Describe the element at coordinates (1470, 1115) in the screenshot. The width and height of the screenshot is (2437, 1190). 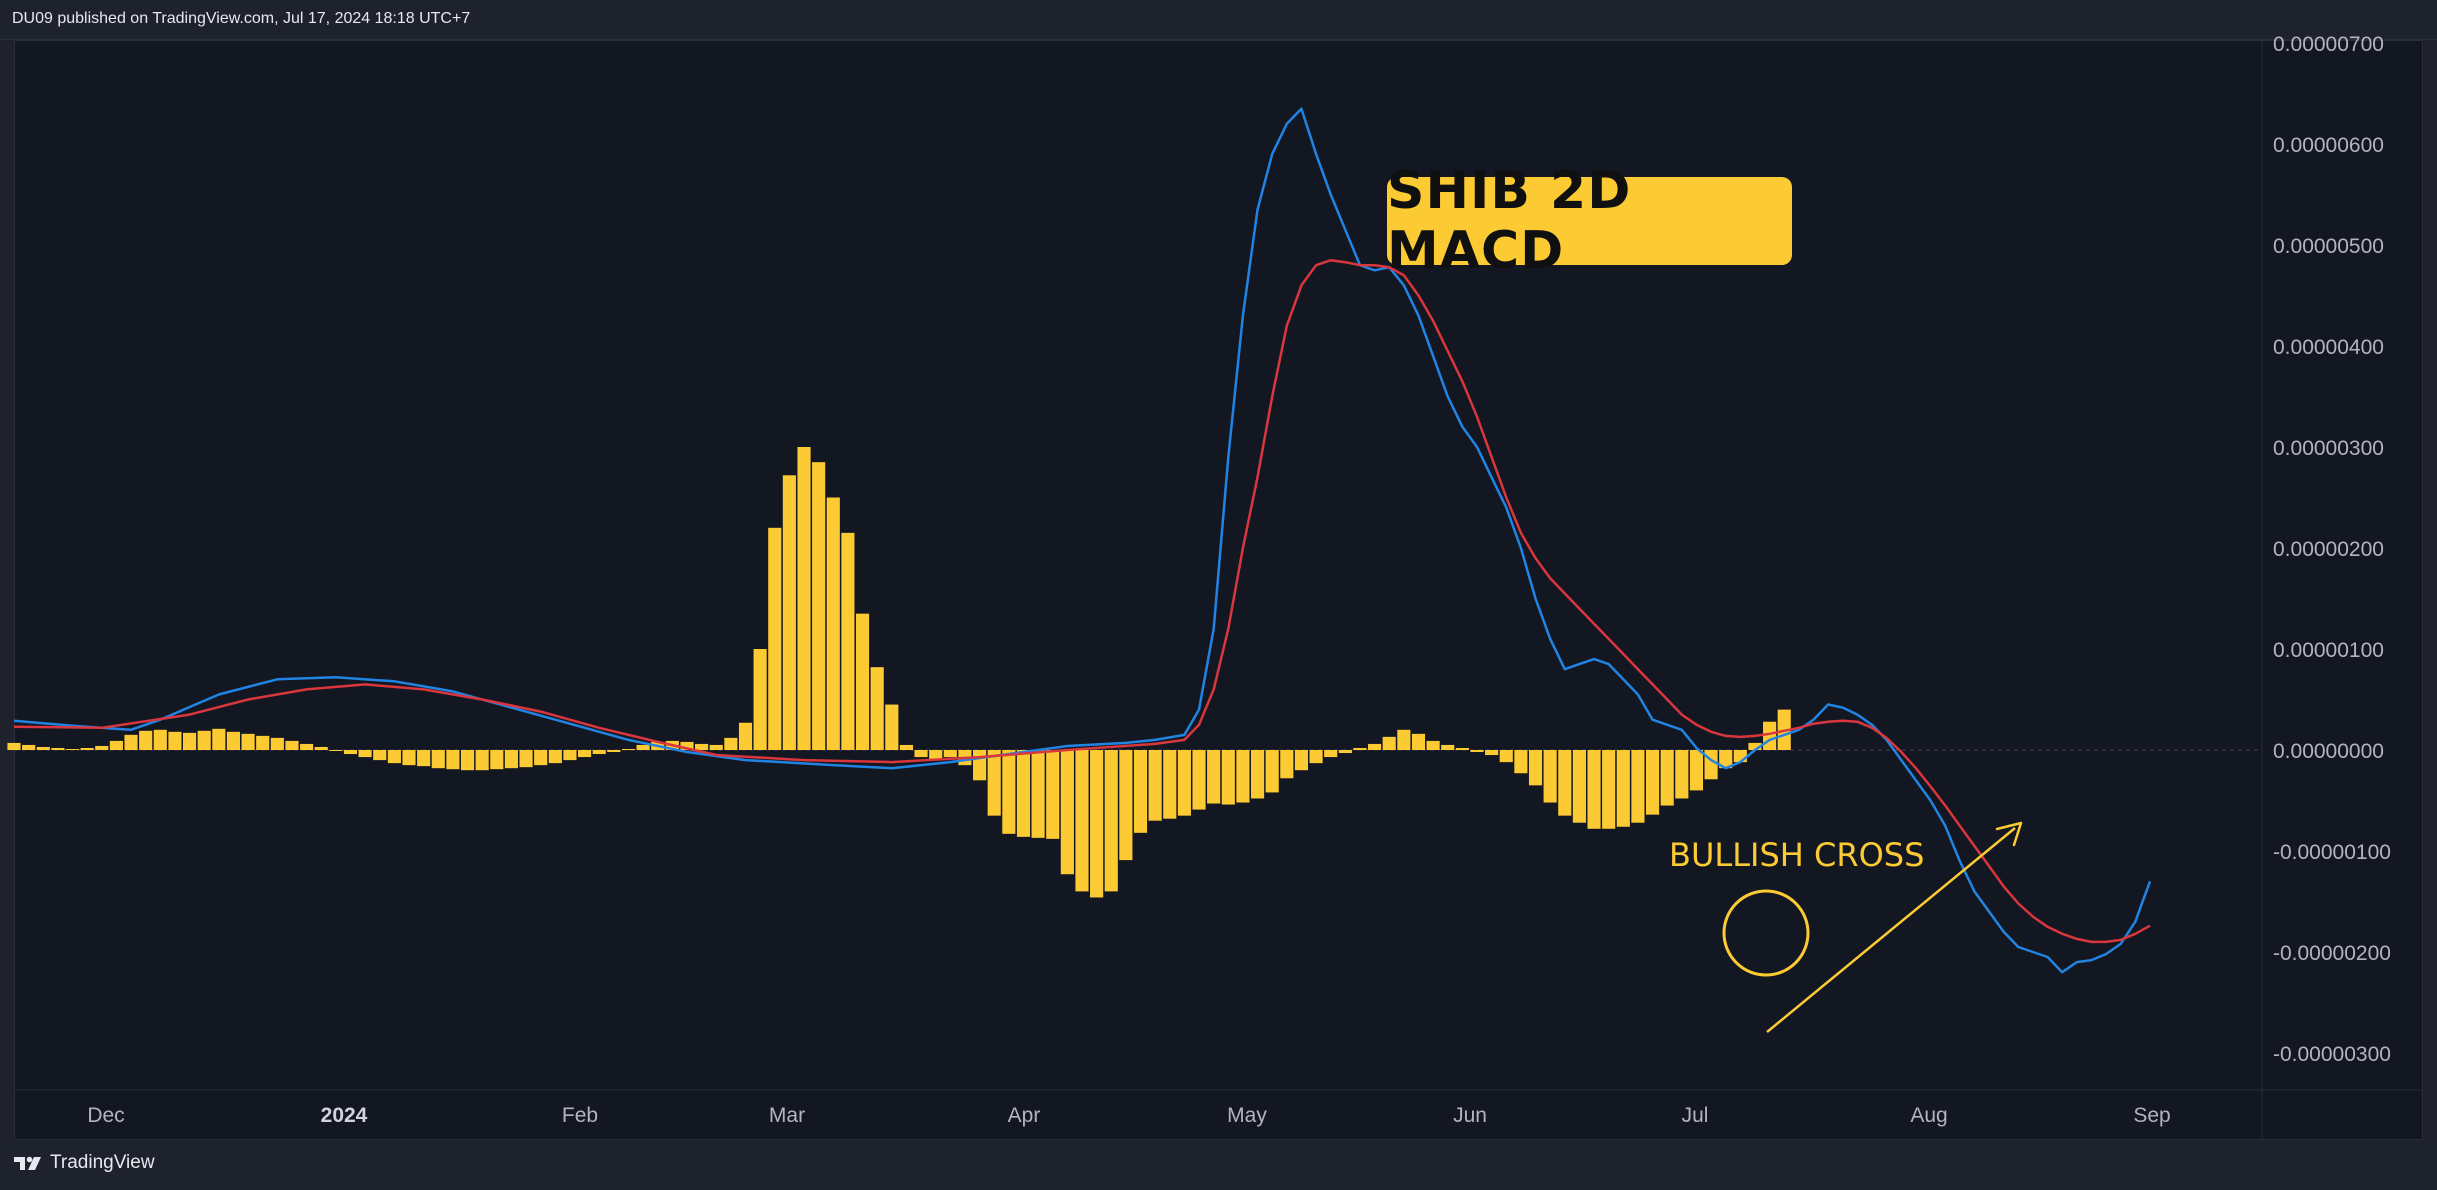
I see `x-tick-label: Jun` at that location.